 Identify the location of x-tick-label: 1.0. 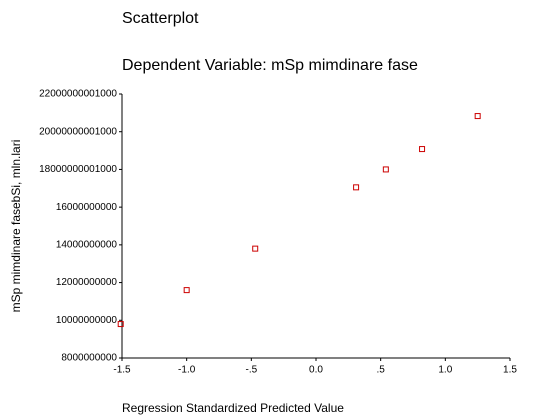
(445, 370).